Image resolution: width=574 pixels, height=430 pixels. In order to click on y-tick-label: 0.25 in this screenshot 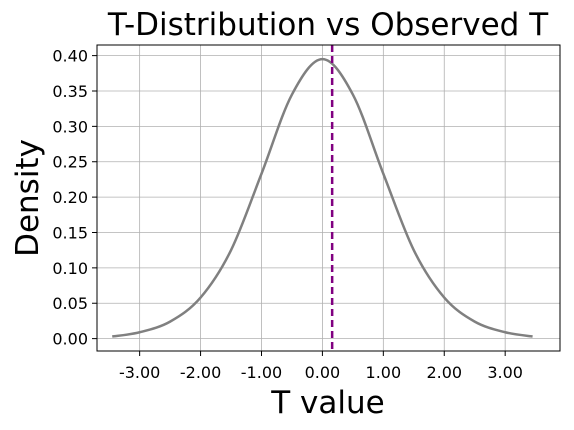, I will do `click(70, 162)`.